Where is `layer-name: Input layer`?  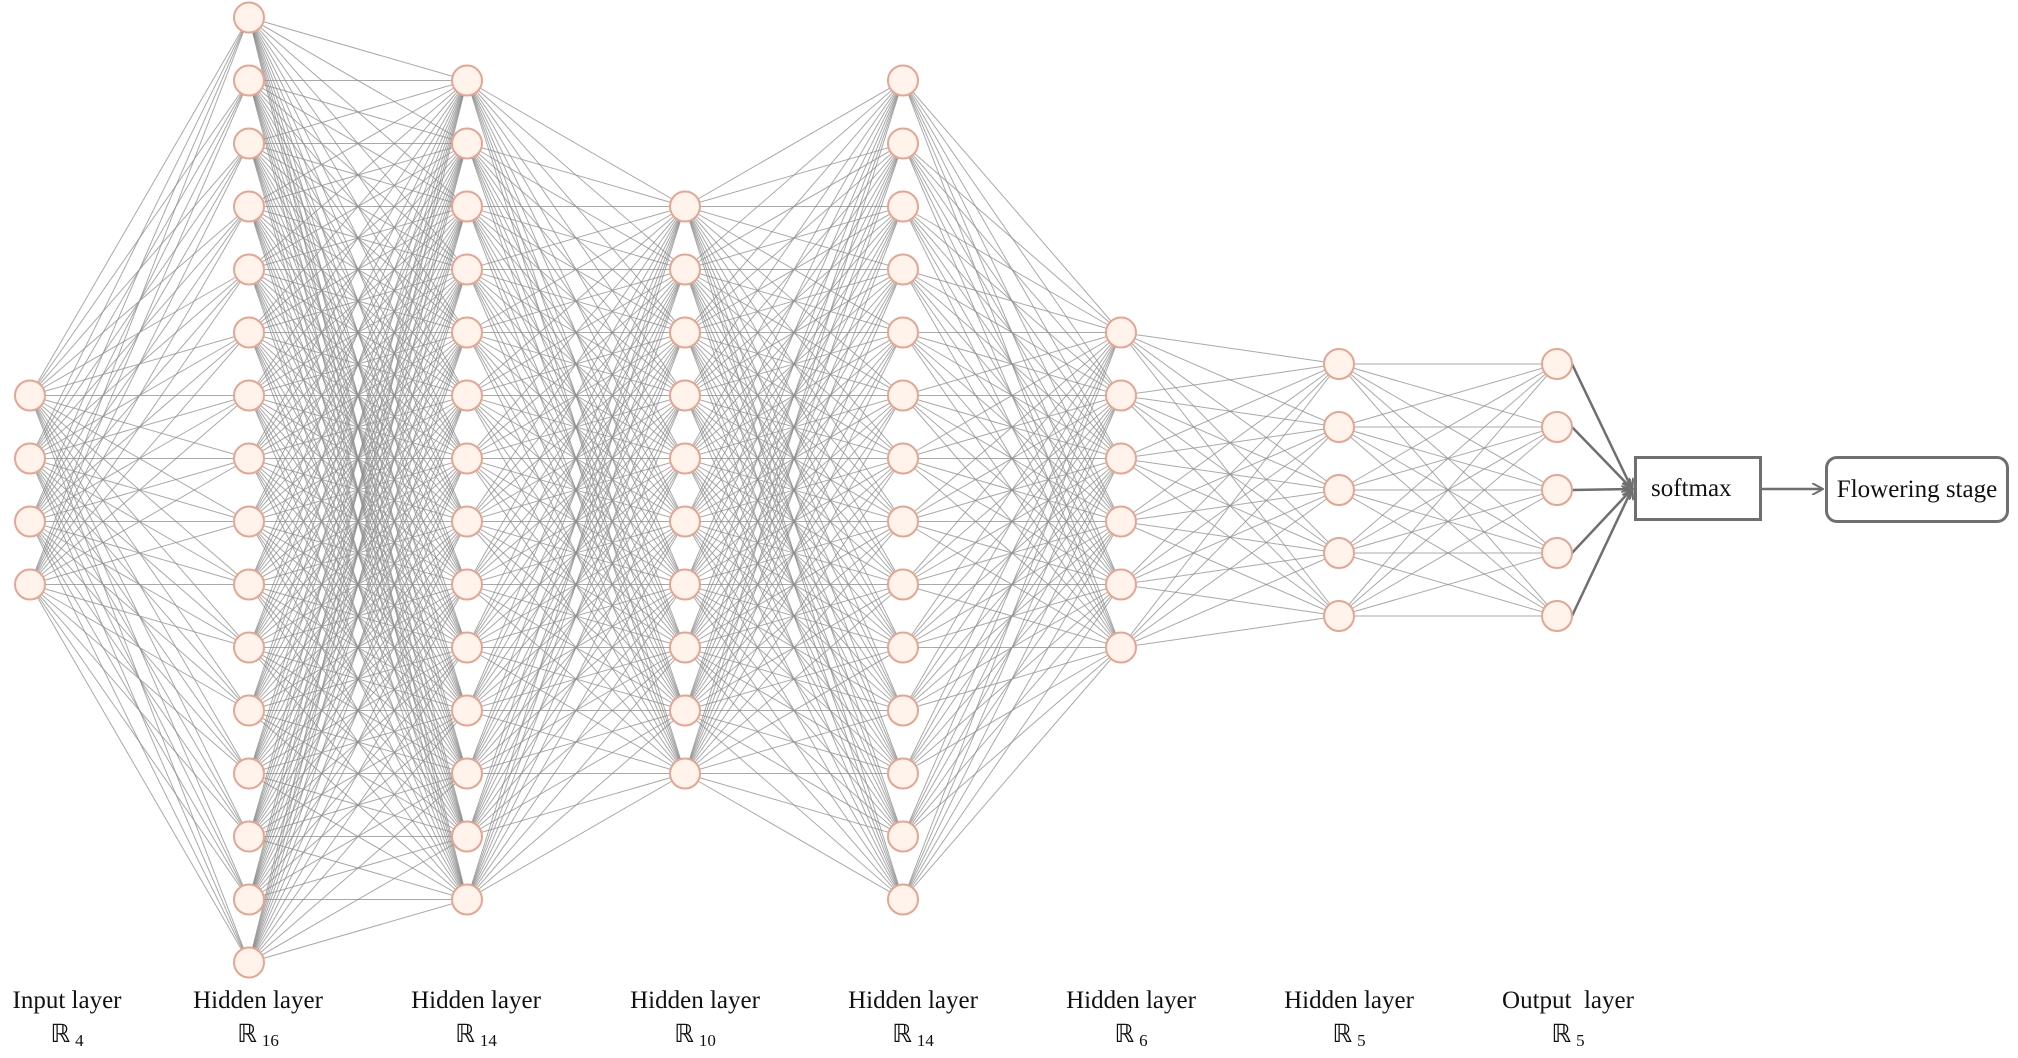 layer-name: Input layer is located at coordinates (67, 1000).